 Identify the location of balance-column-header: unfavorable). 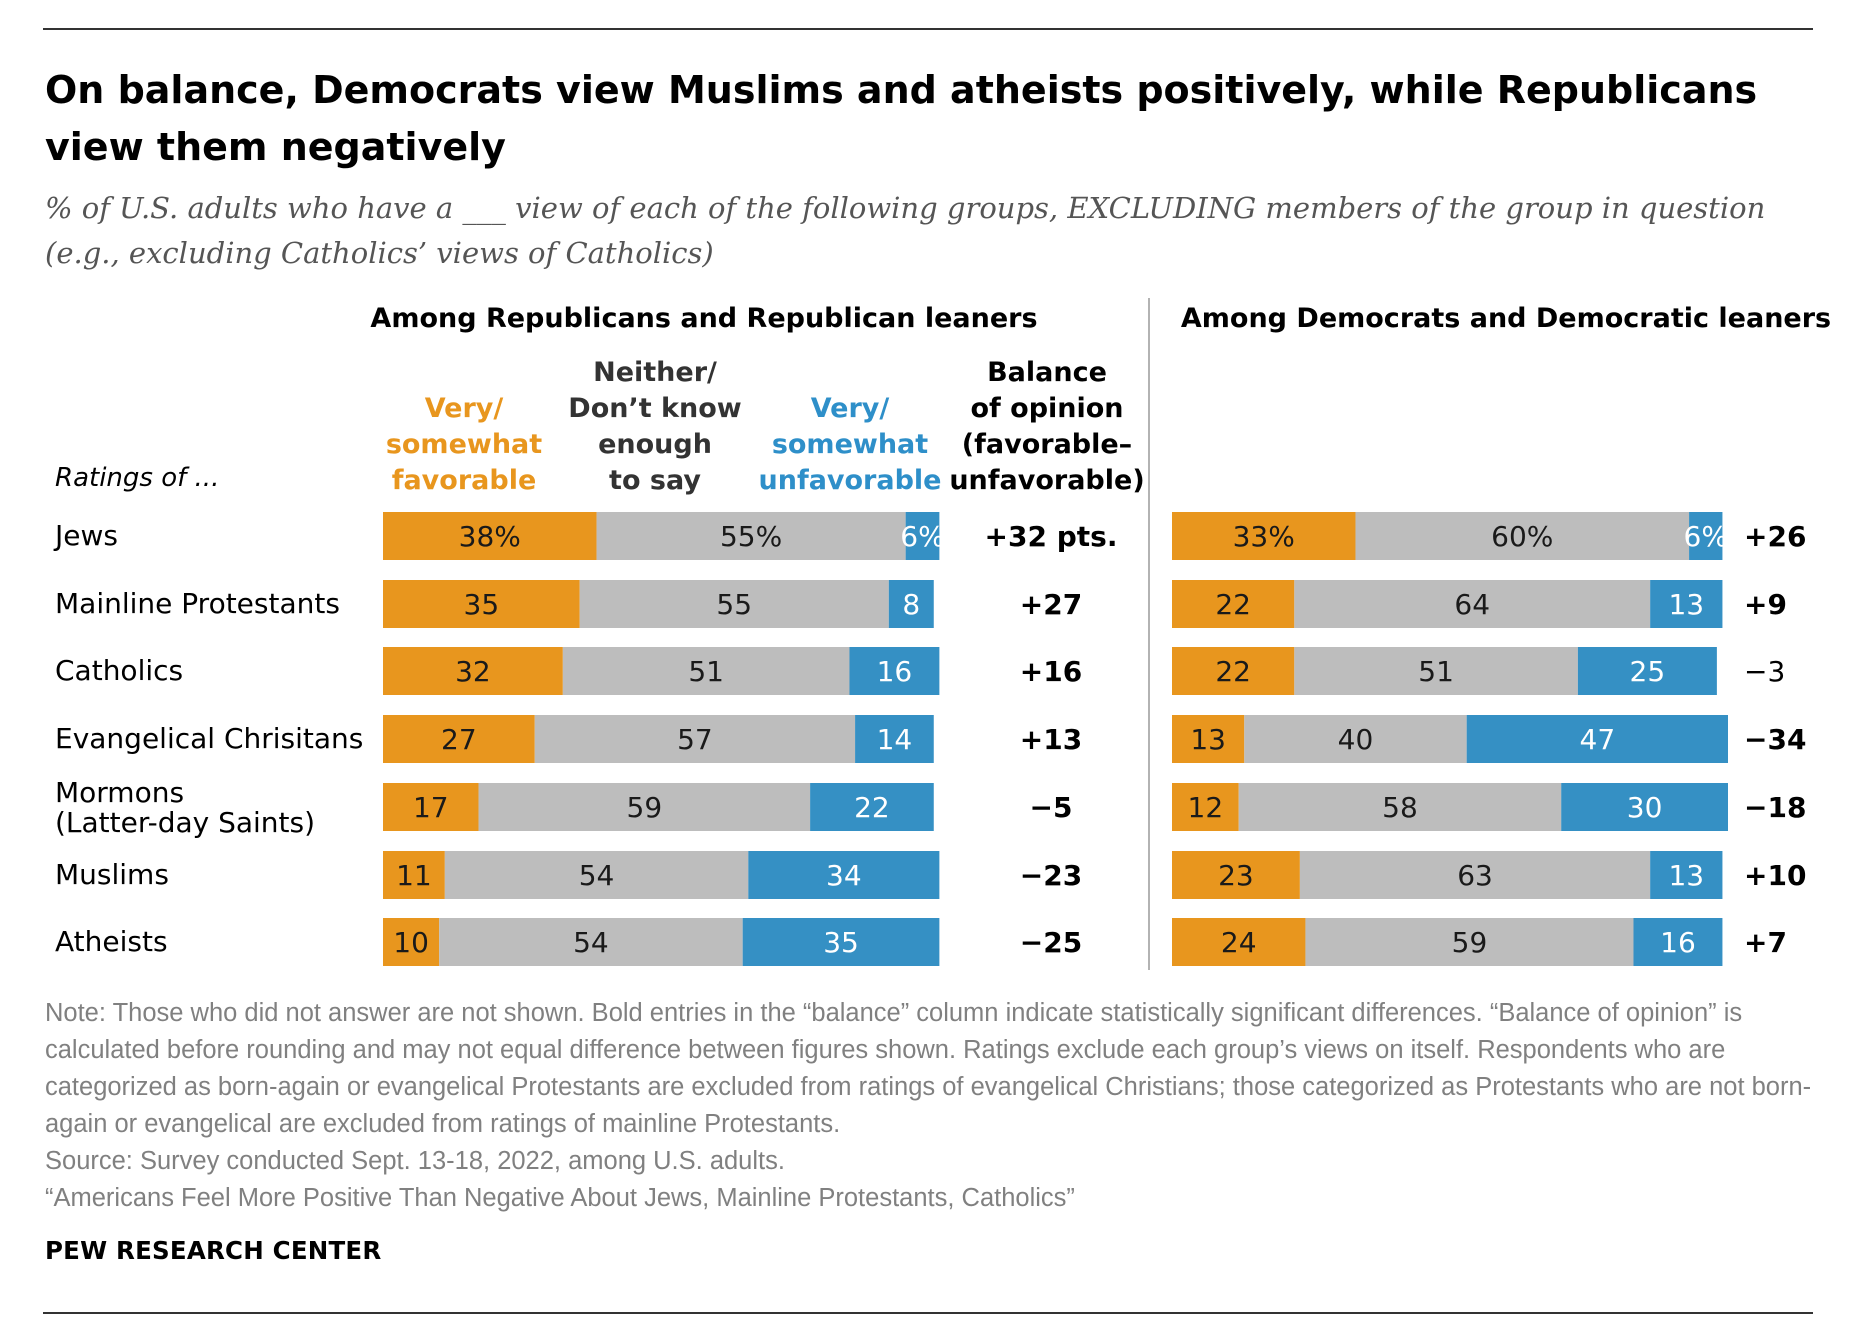
(1046, 480).